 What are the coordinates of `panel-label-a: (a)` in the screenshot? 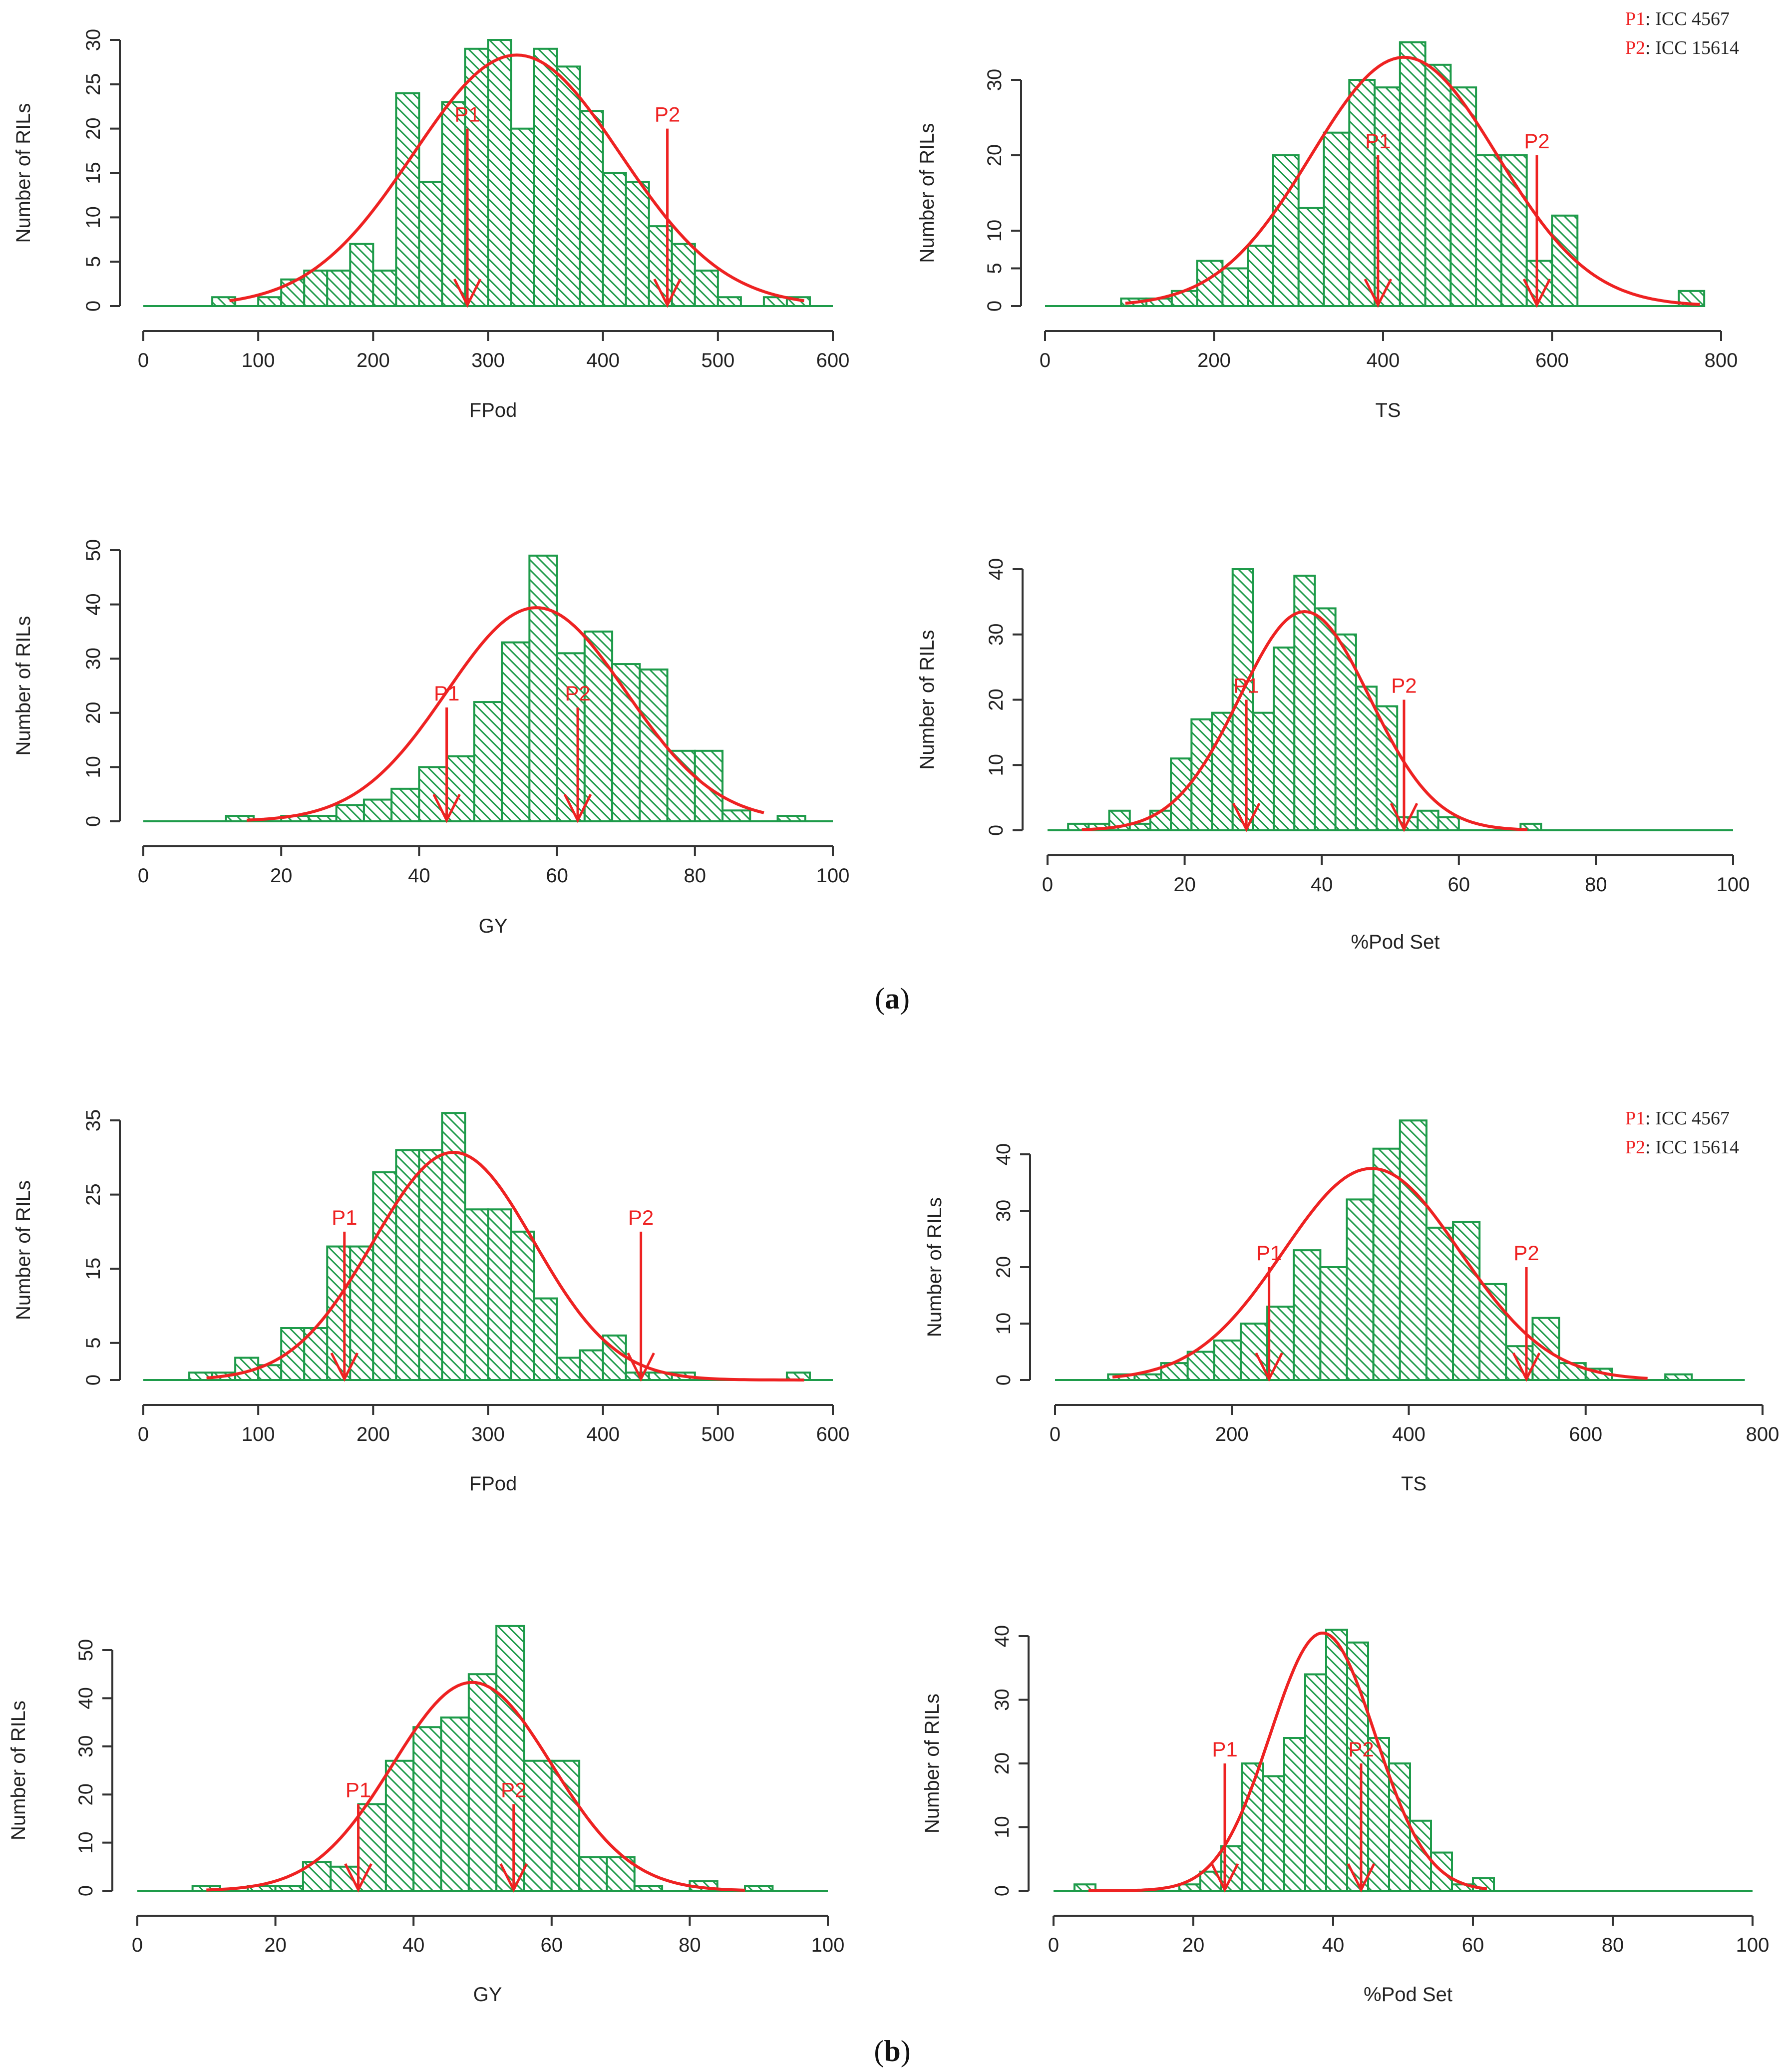 It's located at (892, 998).